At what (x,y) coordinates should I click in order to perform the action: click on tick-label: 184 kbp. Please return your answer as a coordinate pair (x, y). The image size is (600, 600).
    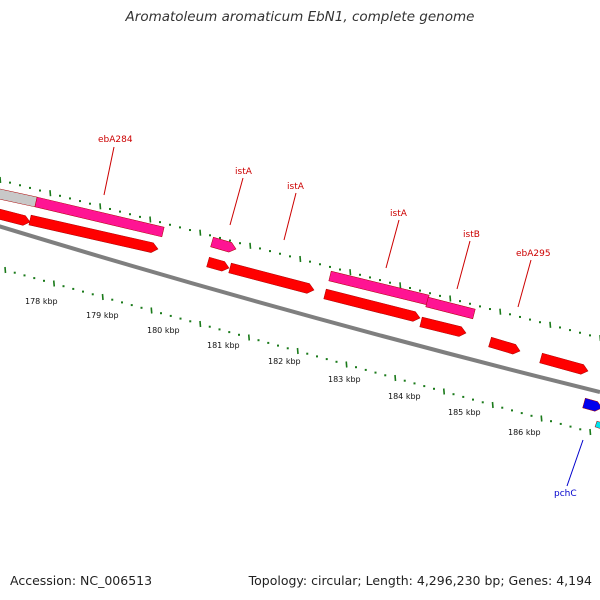
    Looking at the image, I should click on (404, 396).